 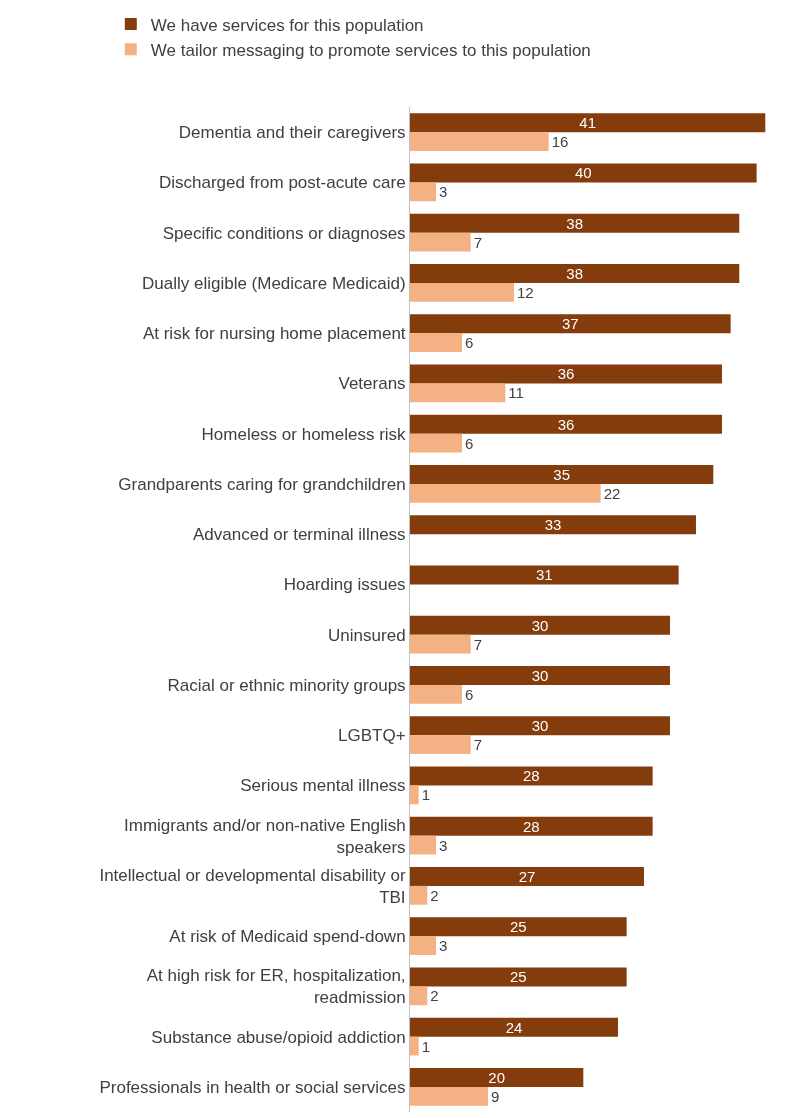 What do you see at coordinates (252, 1087) in the screenshot?
I see `y-tick-label: Professionals in health or social services` at bounding box center [252, 1087].